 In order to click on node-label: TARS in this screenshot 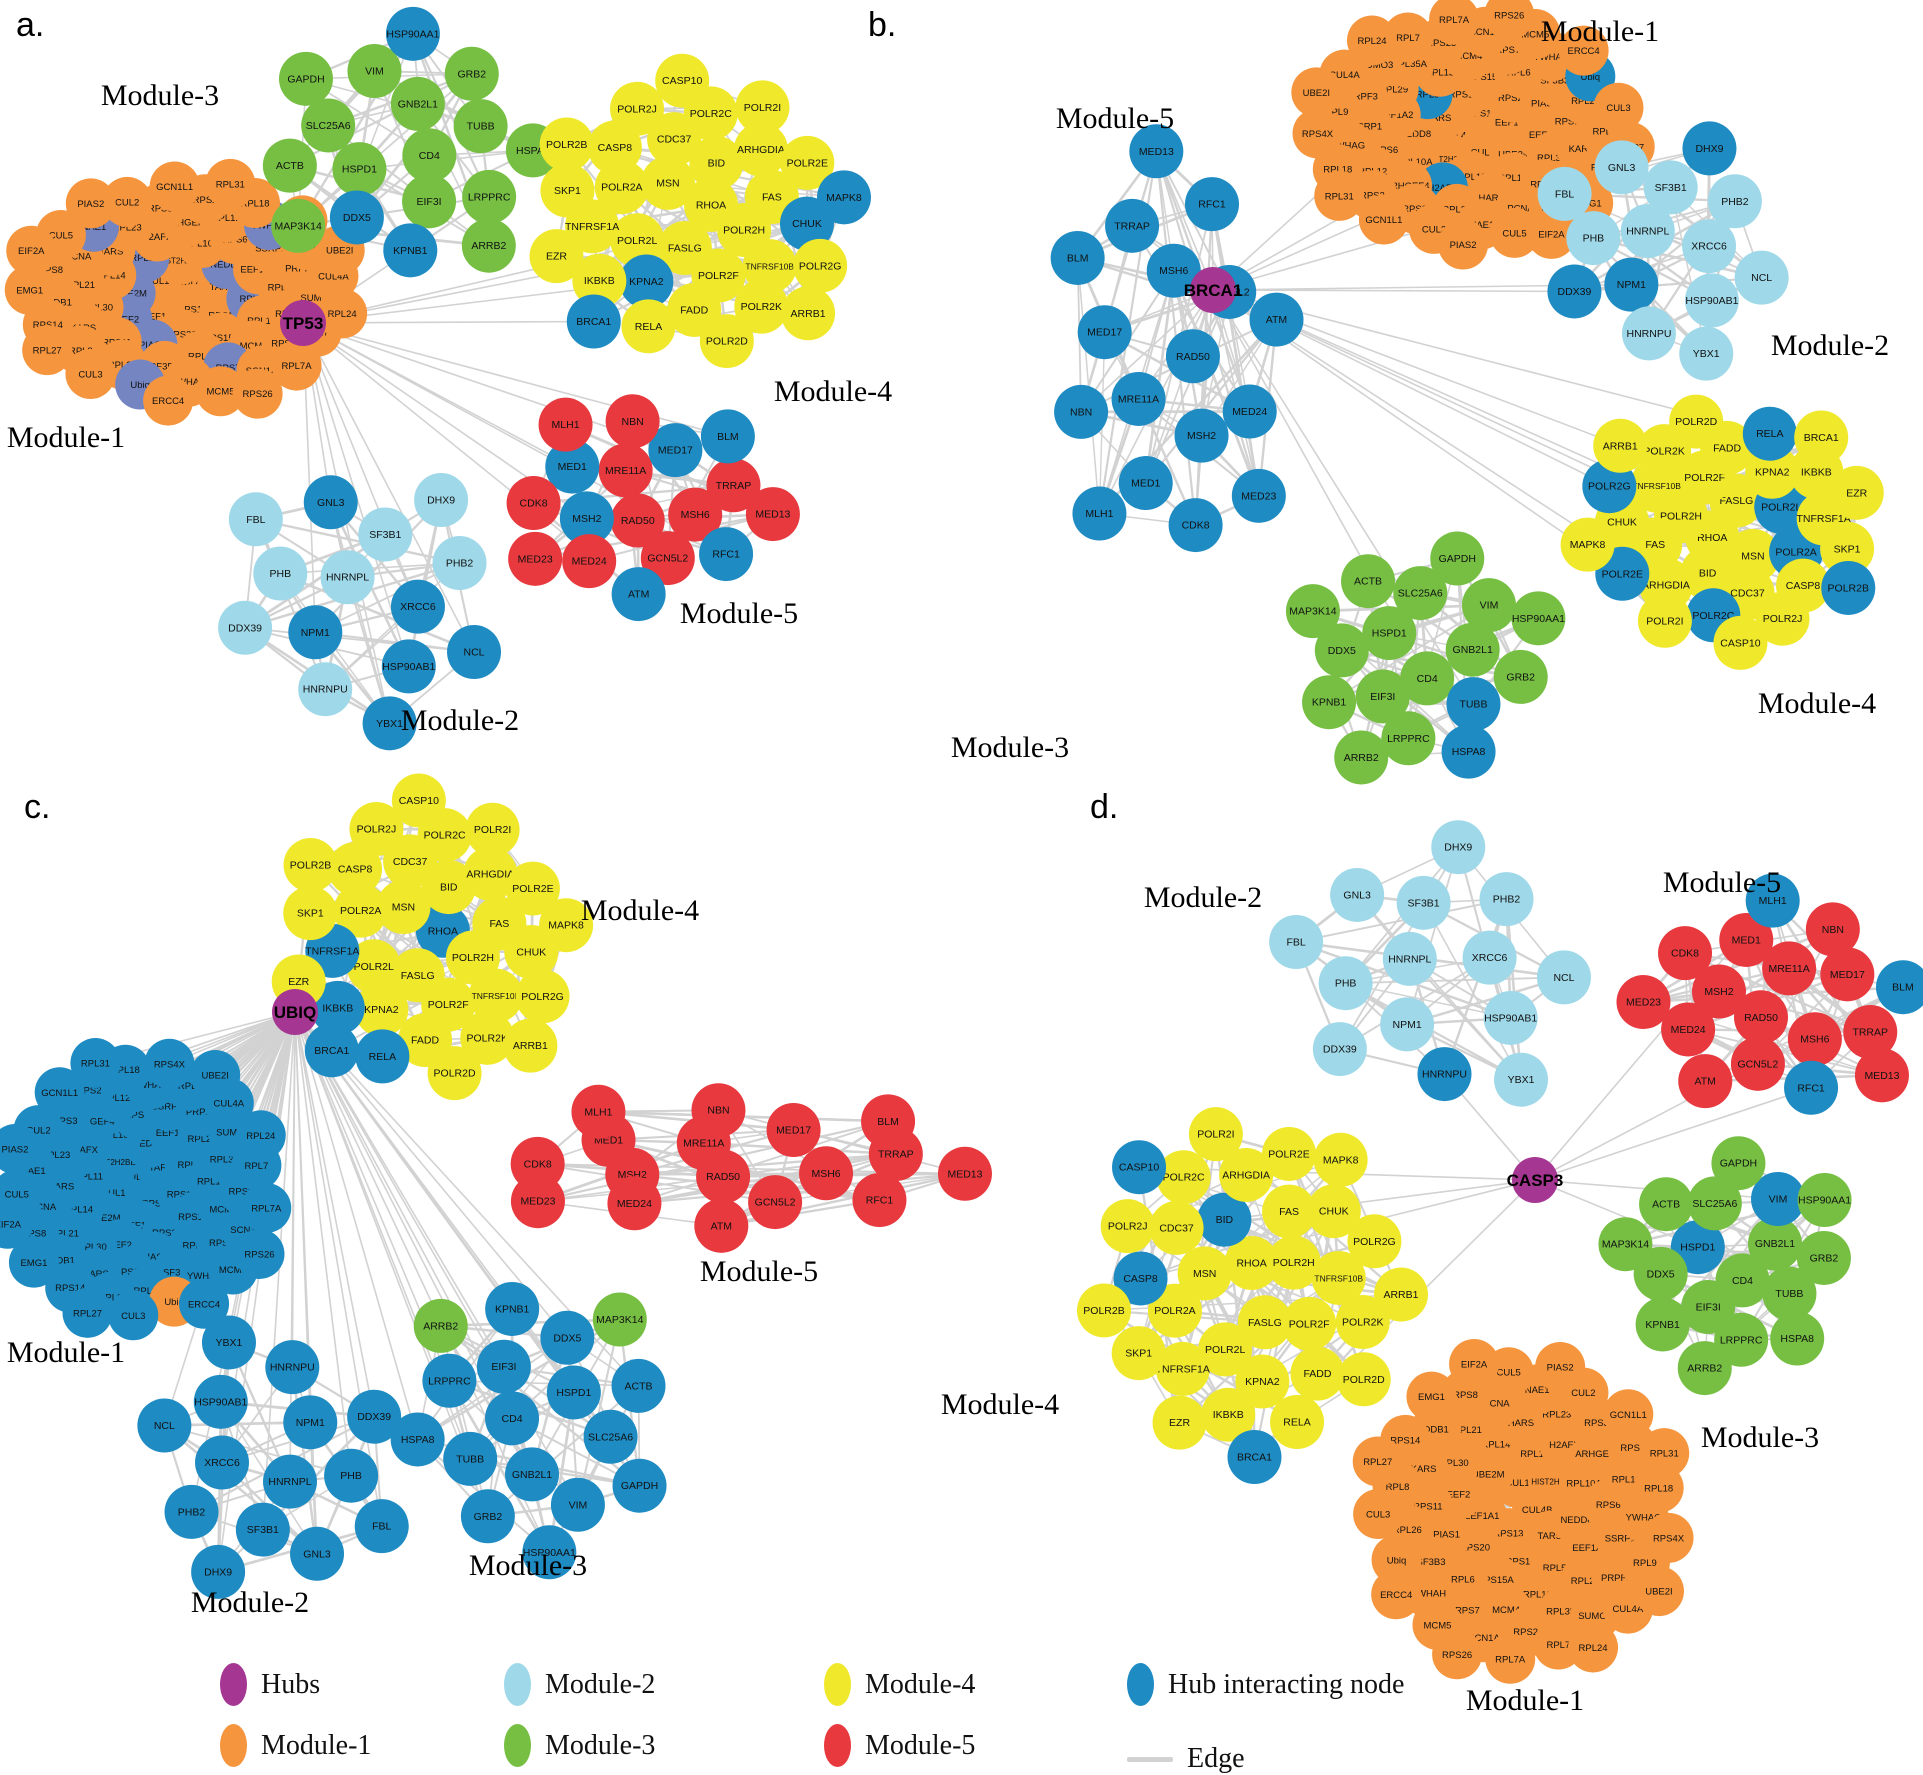, I will do `click(1549, 1536)`.